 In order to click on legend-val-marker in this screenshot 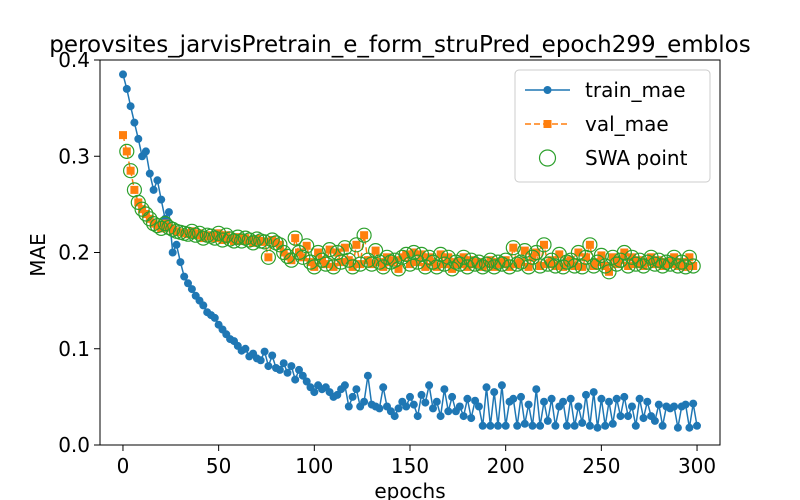, I will do `click(547, 124)`.